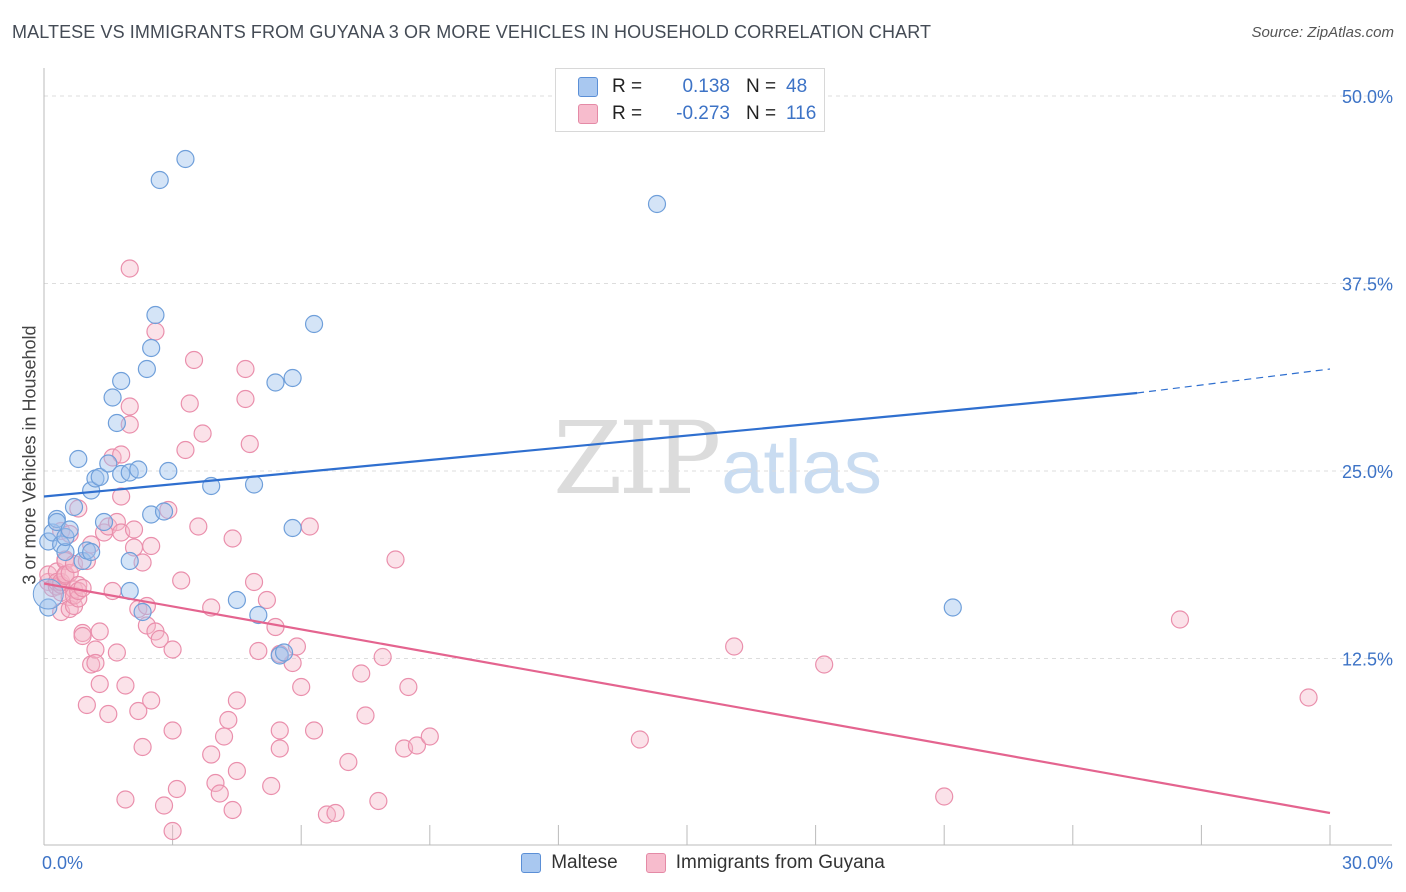 The width and height of the screenshot is (1406, 892). Describe the element at coordinates (569, 863) in the screenshot. I see `legend-item-maltese: Maltese` at that location.